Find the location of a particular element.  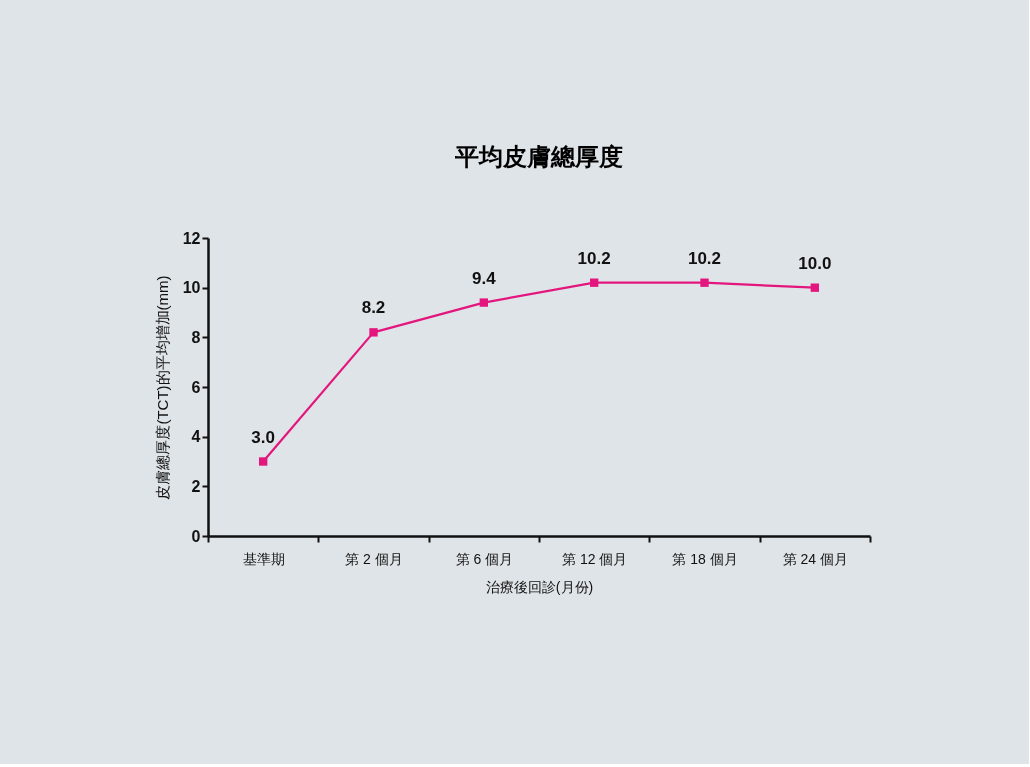

y-tick-label: 2 is located at coordinates (196, 486).